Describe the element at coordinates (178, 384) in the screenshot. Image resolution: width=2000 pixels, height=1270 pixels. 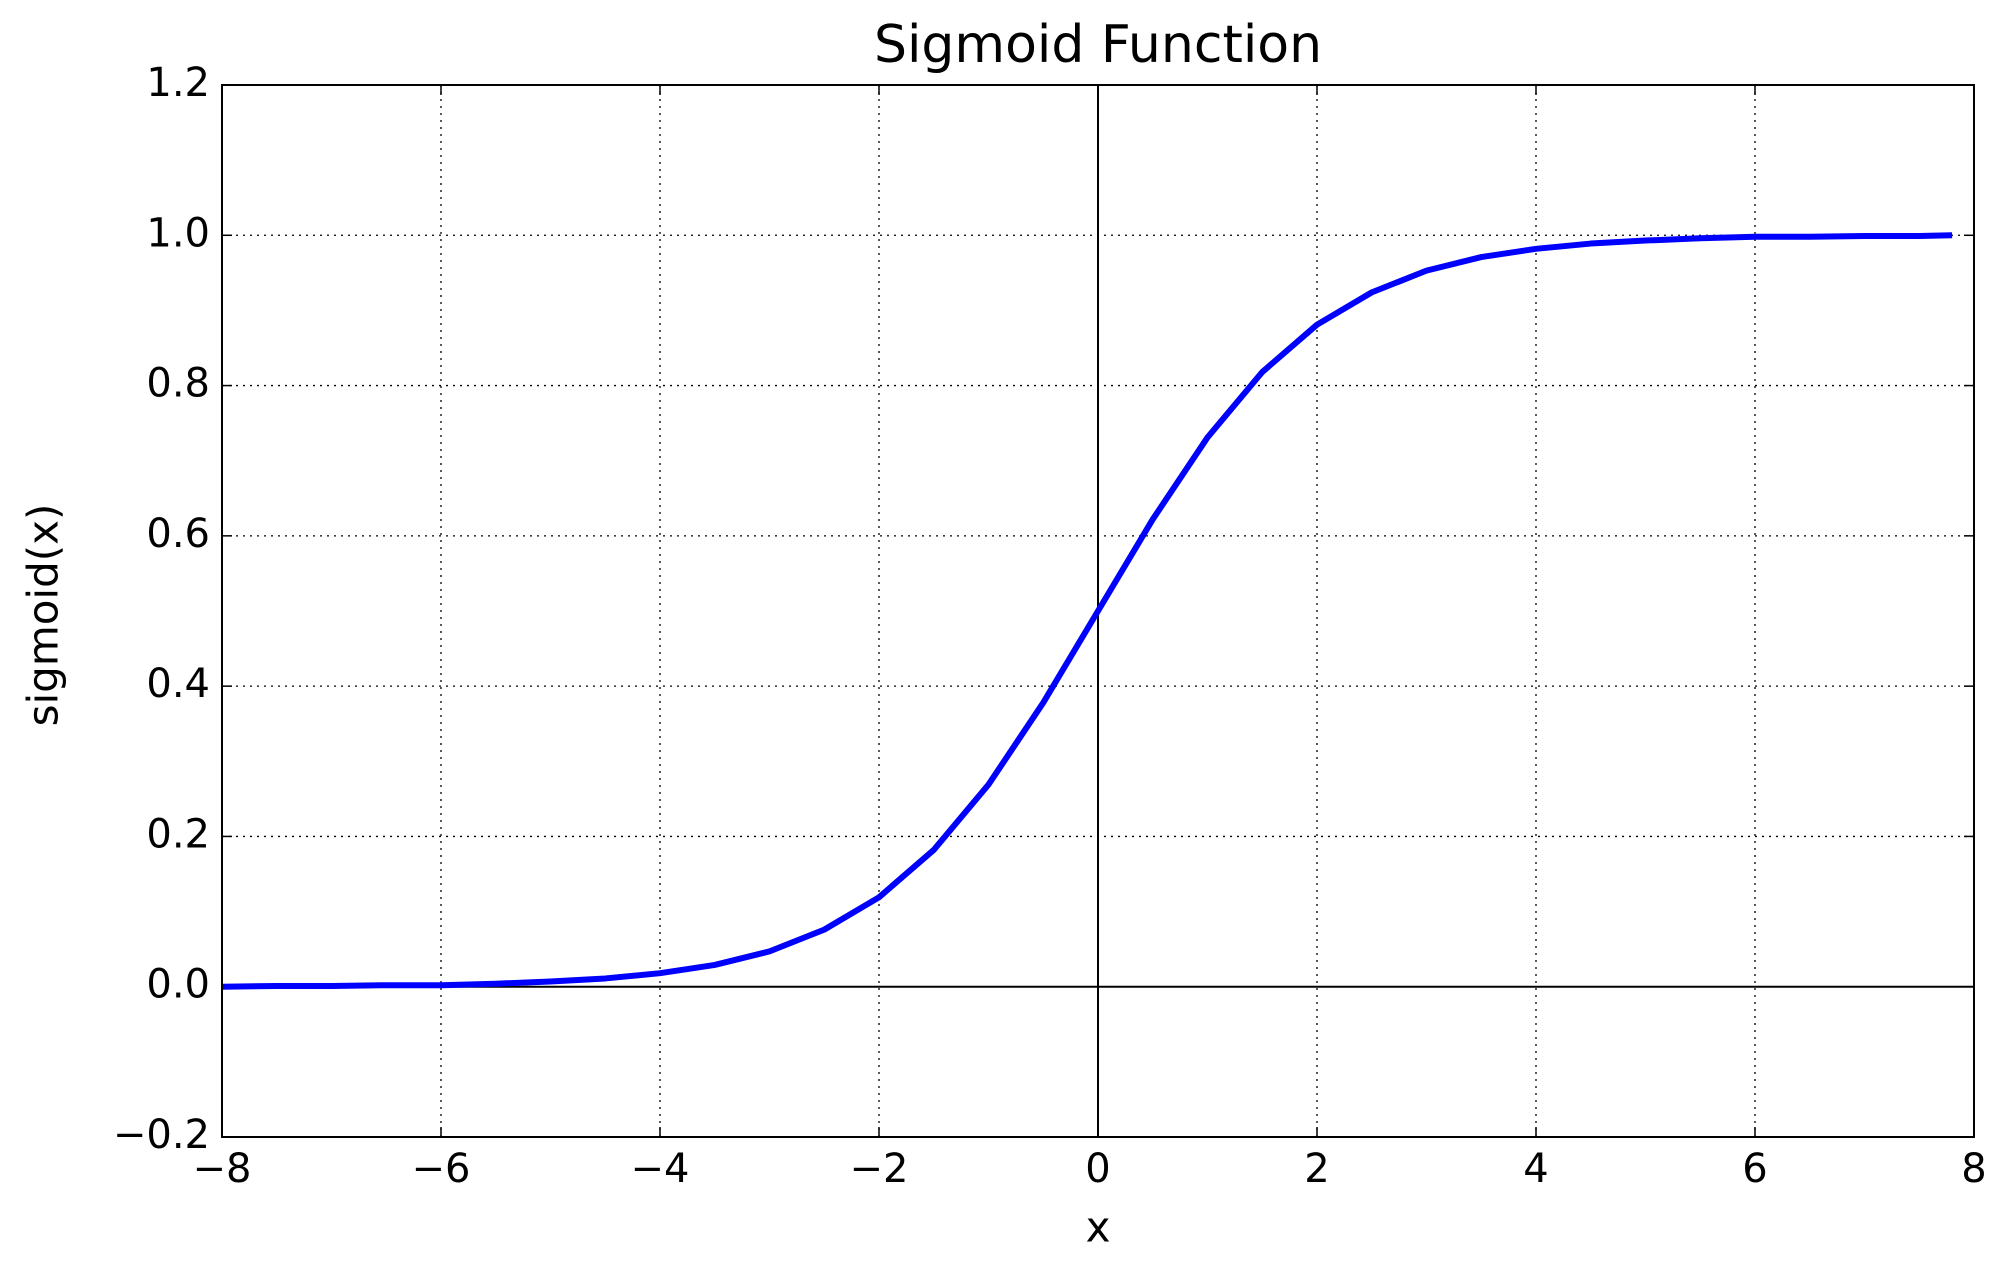
I see `y-tick-label: 0.8` at that location.